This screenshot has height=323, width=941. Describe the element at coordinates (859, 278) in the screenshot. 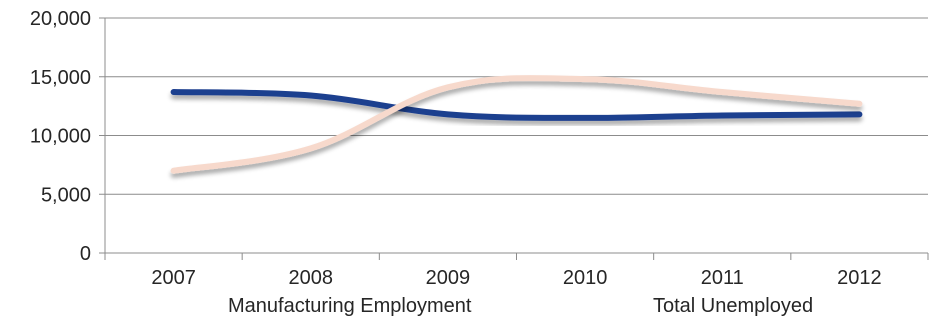

I see `x-tick-label: 2012` at that location.